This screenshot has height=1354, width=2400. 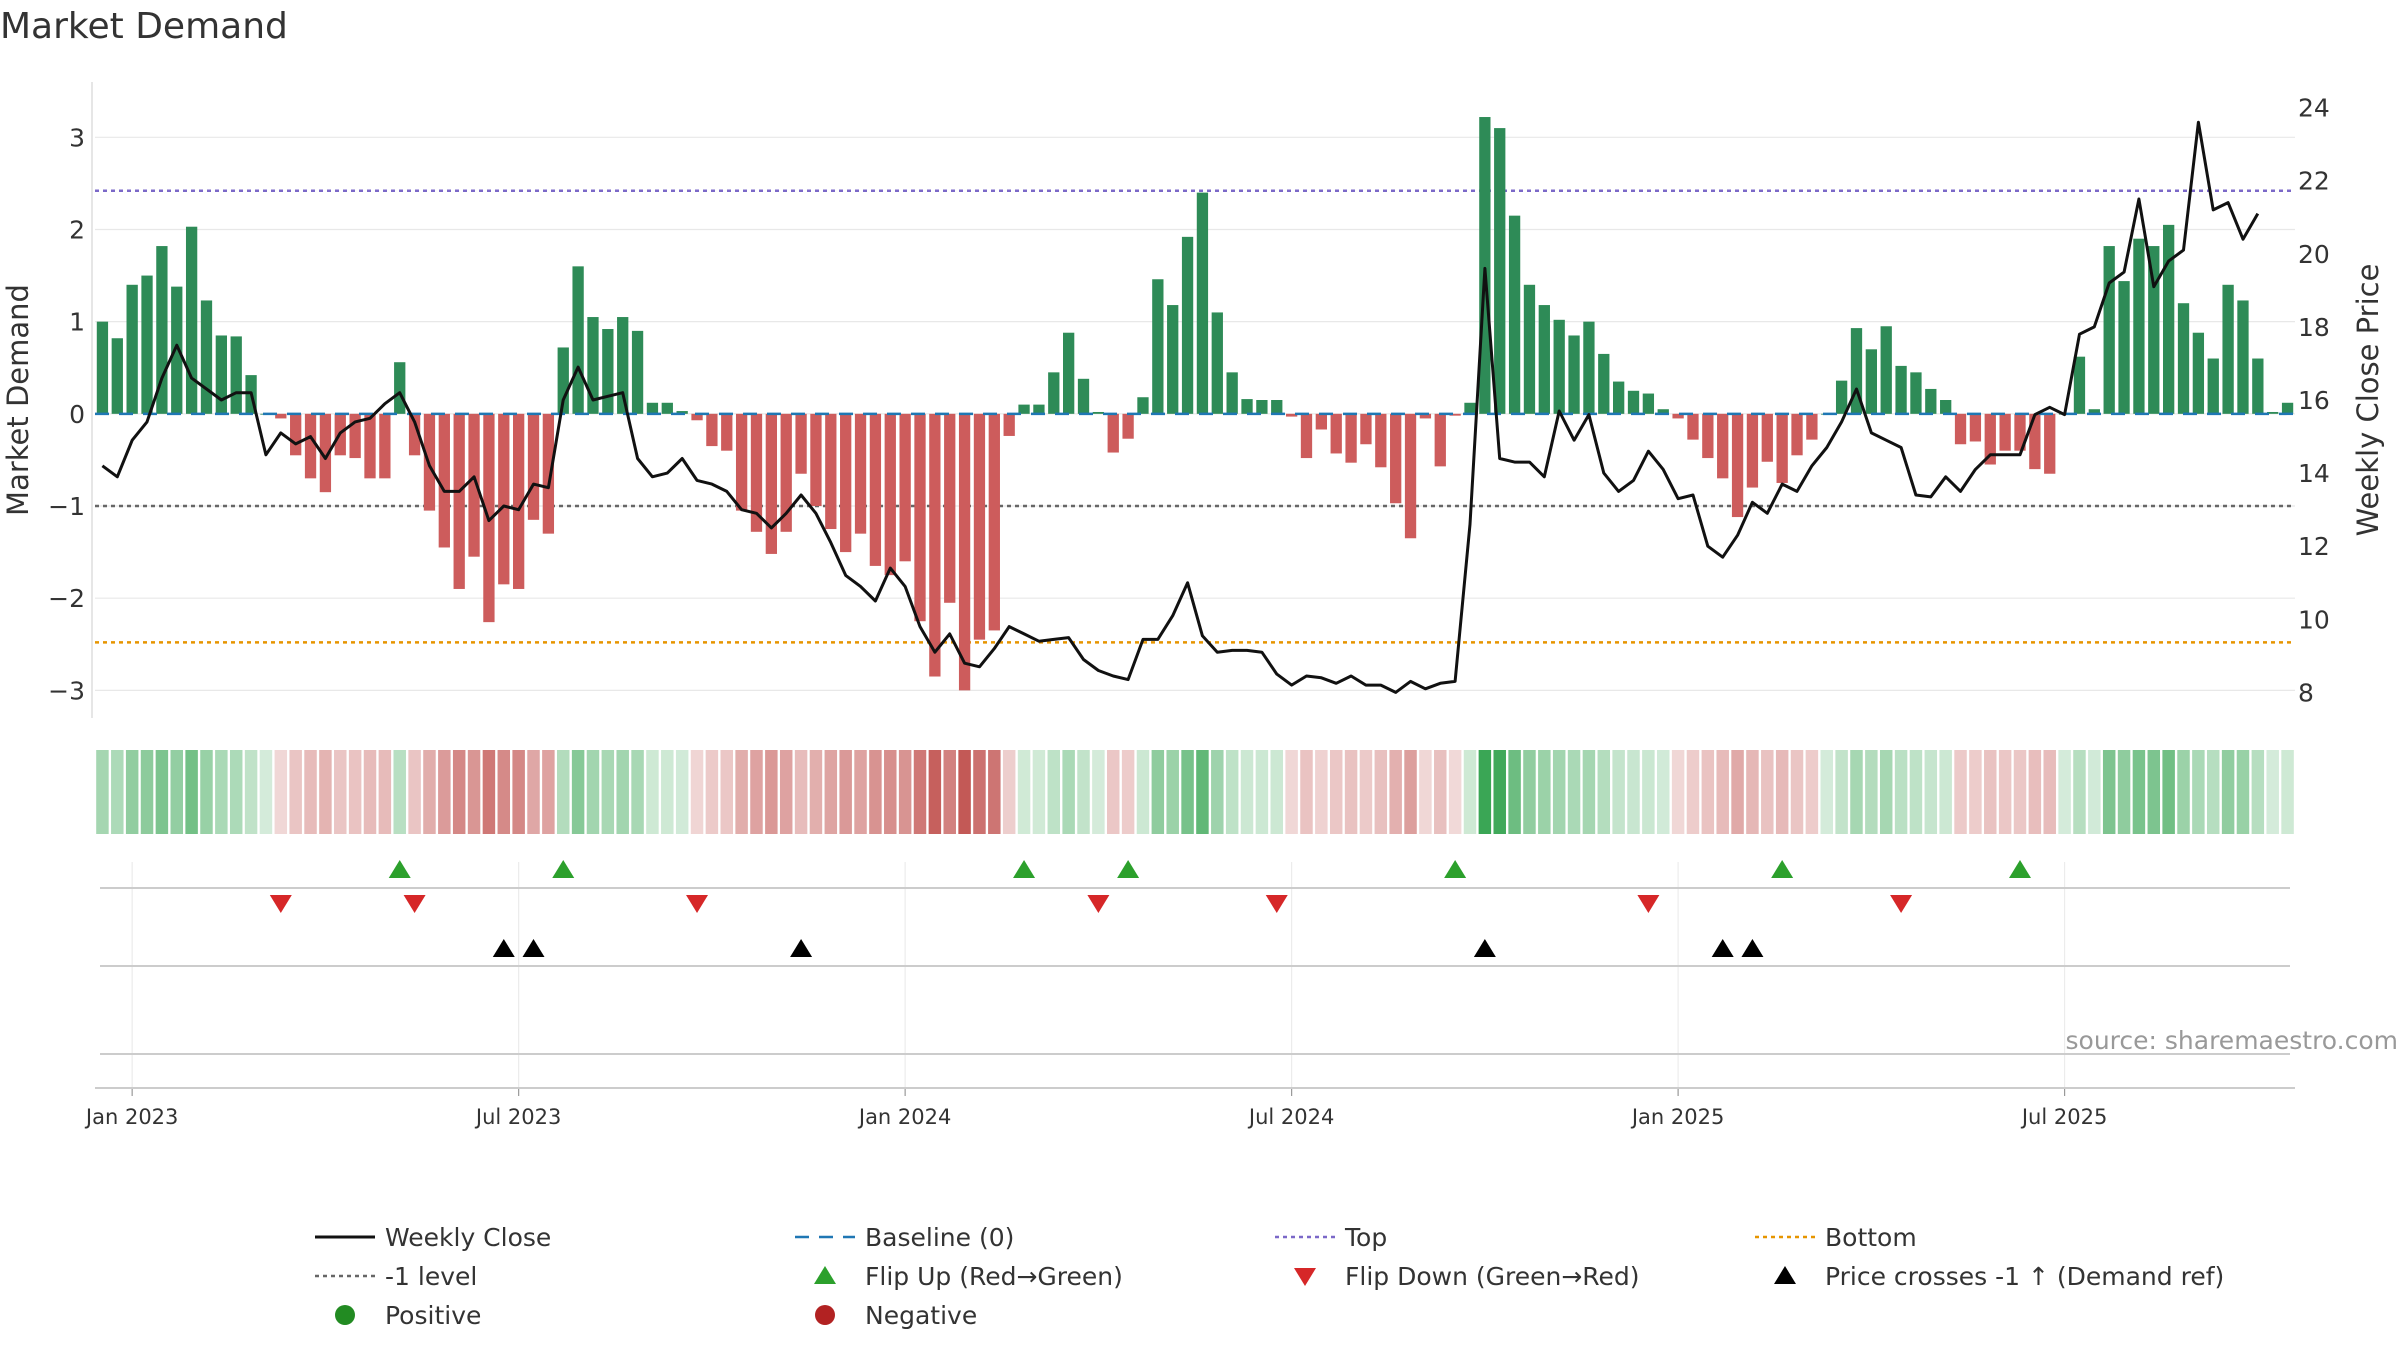 What do you see at coordinates (1195, 792) in the screenshot?
I see `heat-strip` at bounding box center [1195, 792].